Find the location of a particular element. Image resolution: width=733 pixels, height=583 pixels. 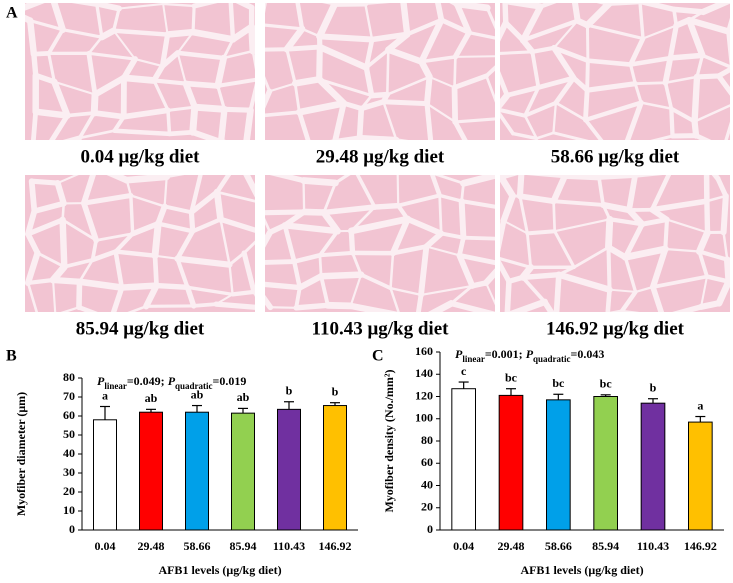

y-tick-label: 50 is located at coordinates (69, 434).